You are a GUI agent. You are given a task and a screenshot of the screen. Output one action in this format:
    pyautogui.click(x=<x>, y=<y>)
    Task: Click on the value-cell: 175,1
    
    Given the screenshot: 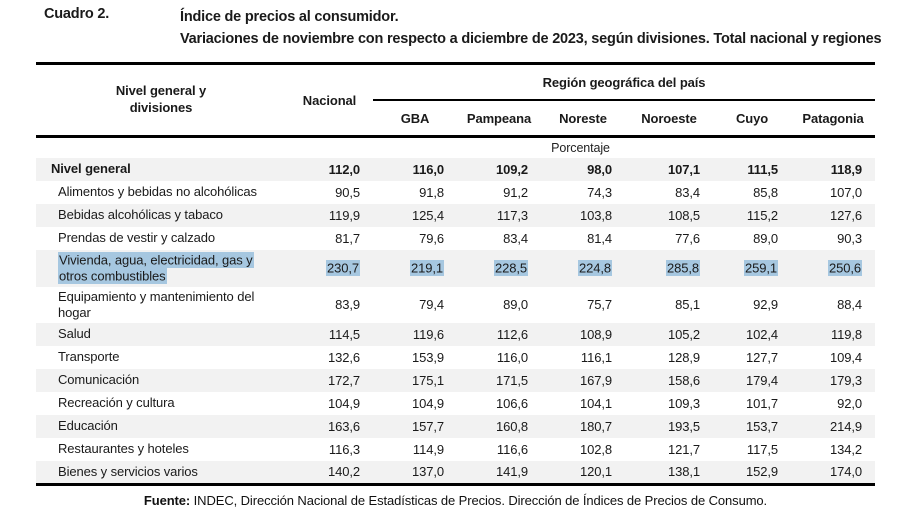 What is the action you would take?
    pyautogui.click(x=427, y=380)
    